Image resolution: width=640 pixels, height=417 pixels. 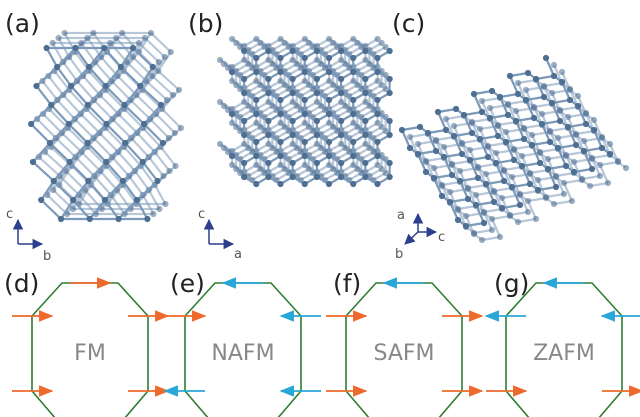 What do you see at coordinates (47, 256) in the screenshot?
I see `axis-label-horizontal: b` at bounding box center [47, 256].